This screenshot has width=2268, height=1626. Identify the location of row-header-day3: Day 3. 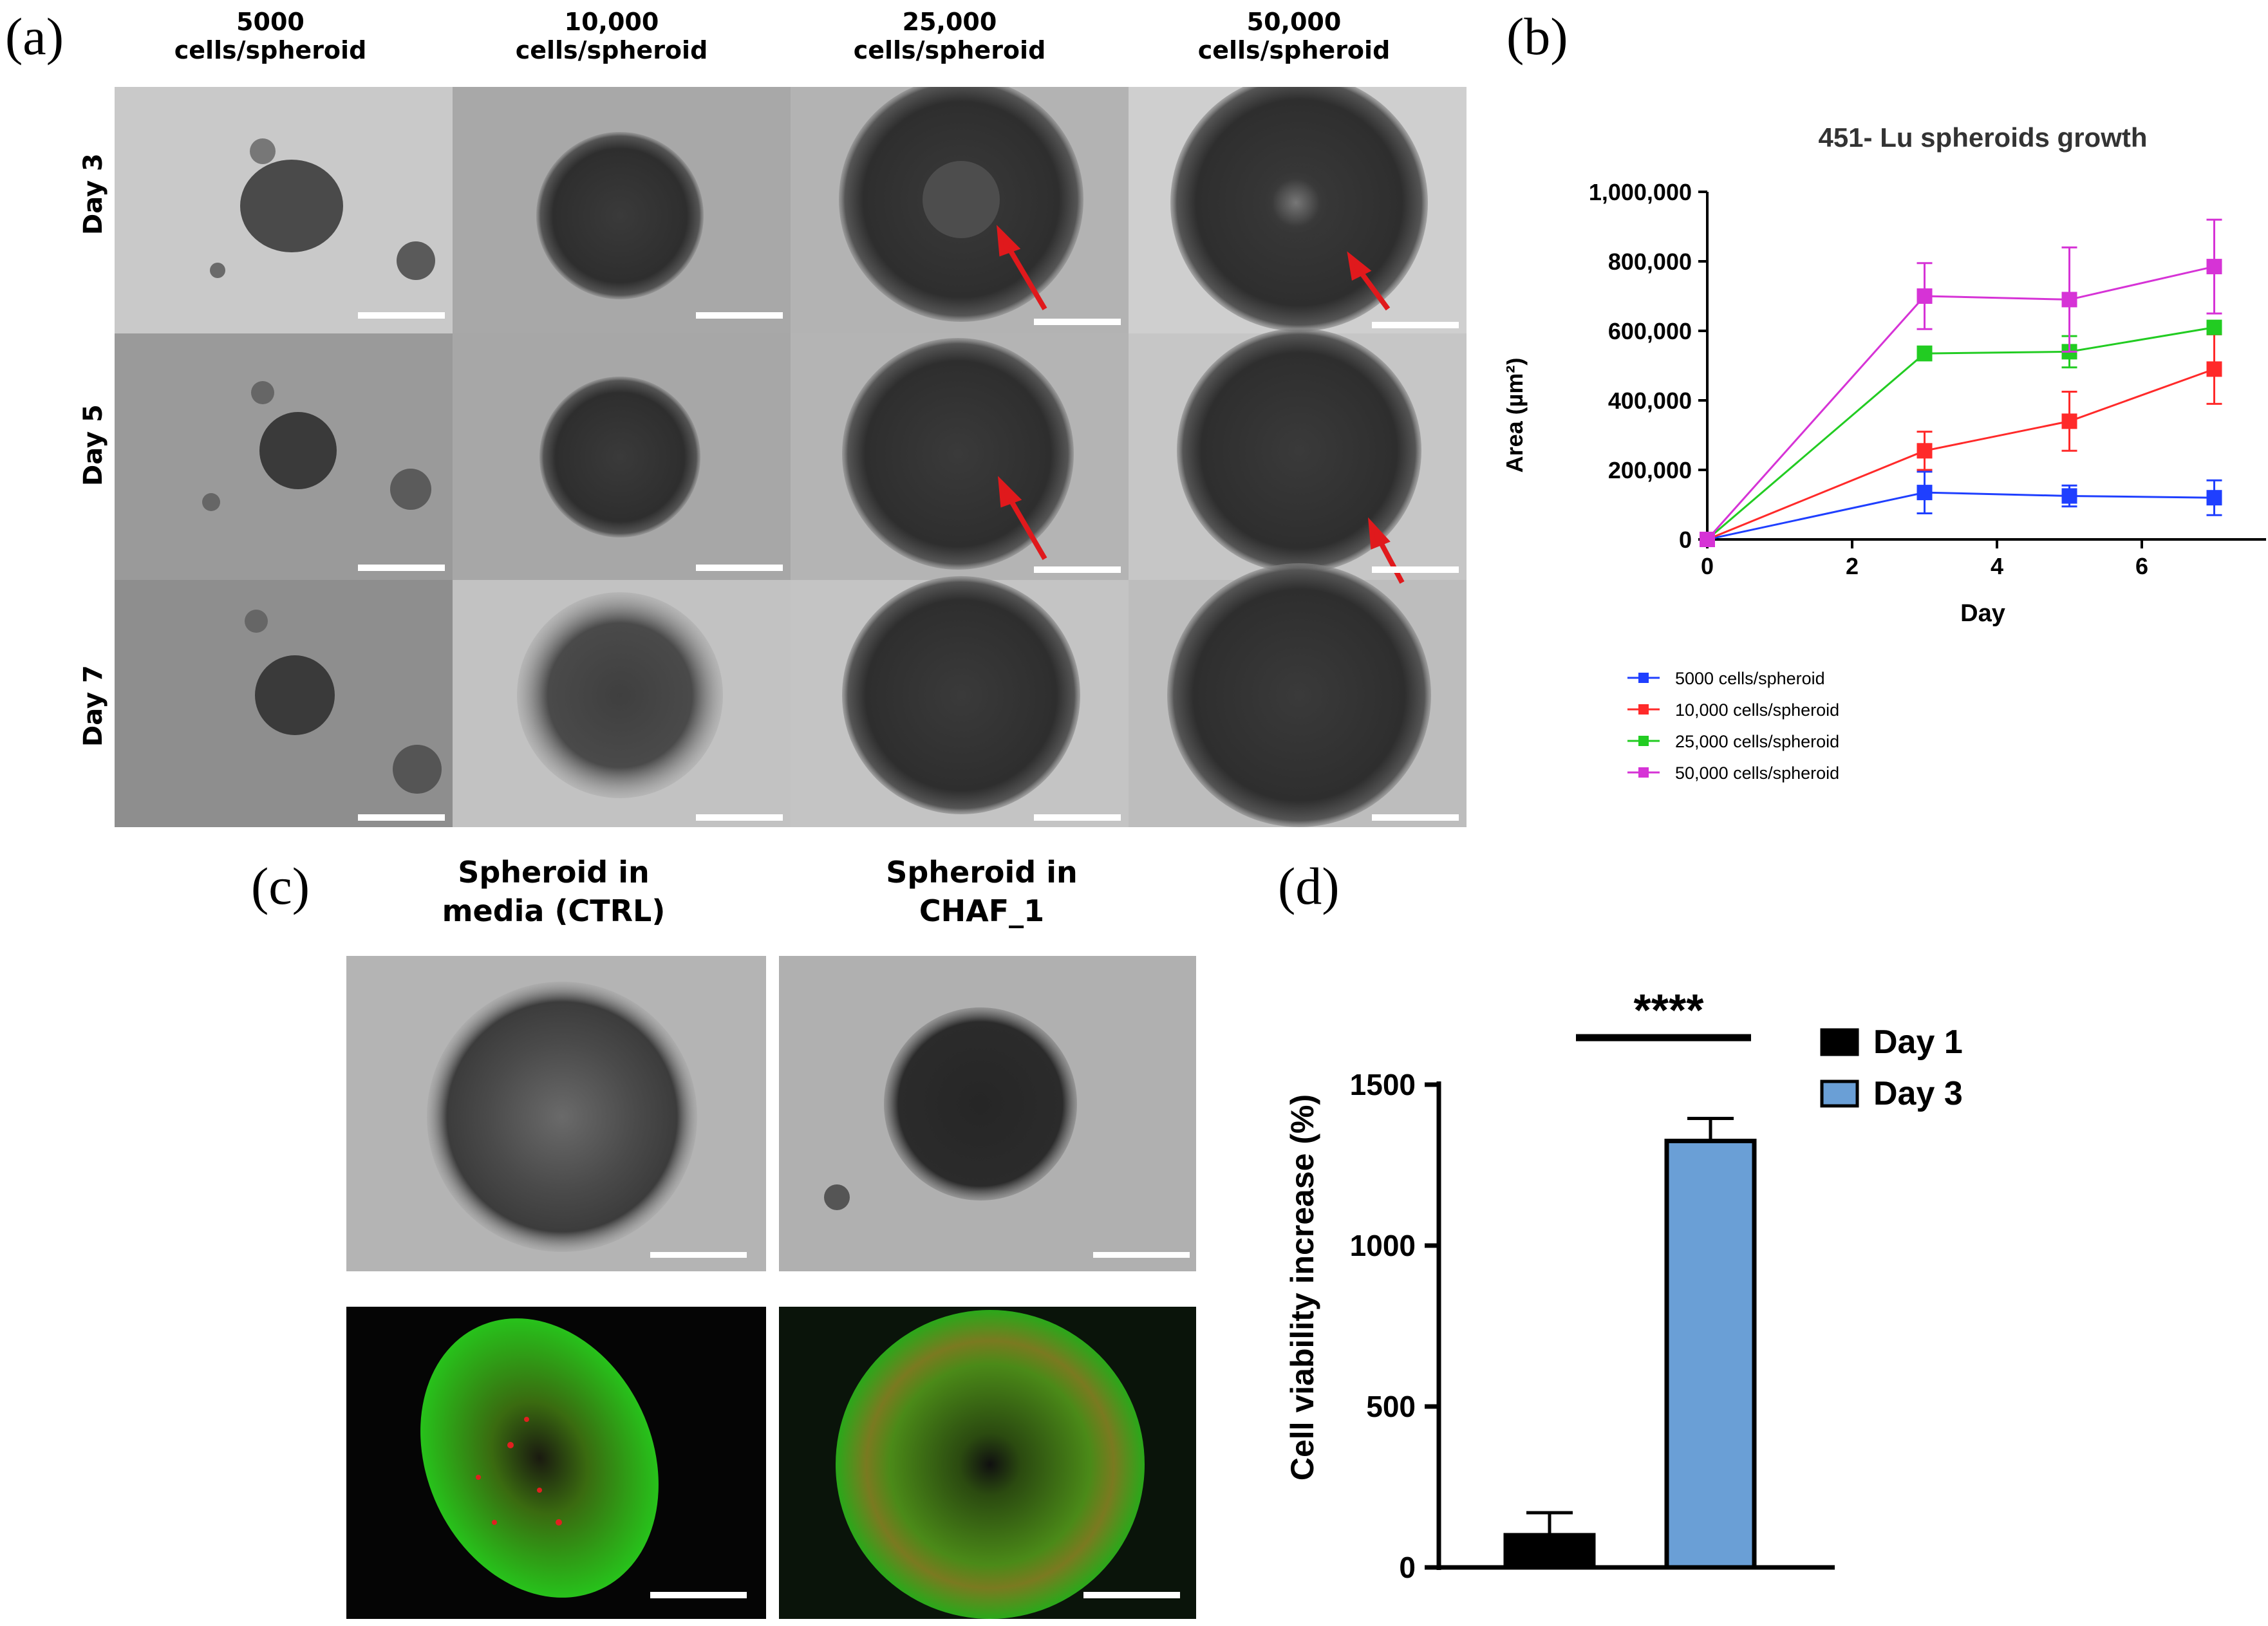
(93, 194).